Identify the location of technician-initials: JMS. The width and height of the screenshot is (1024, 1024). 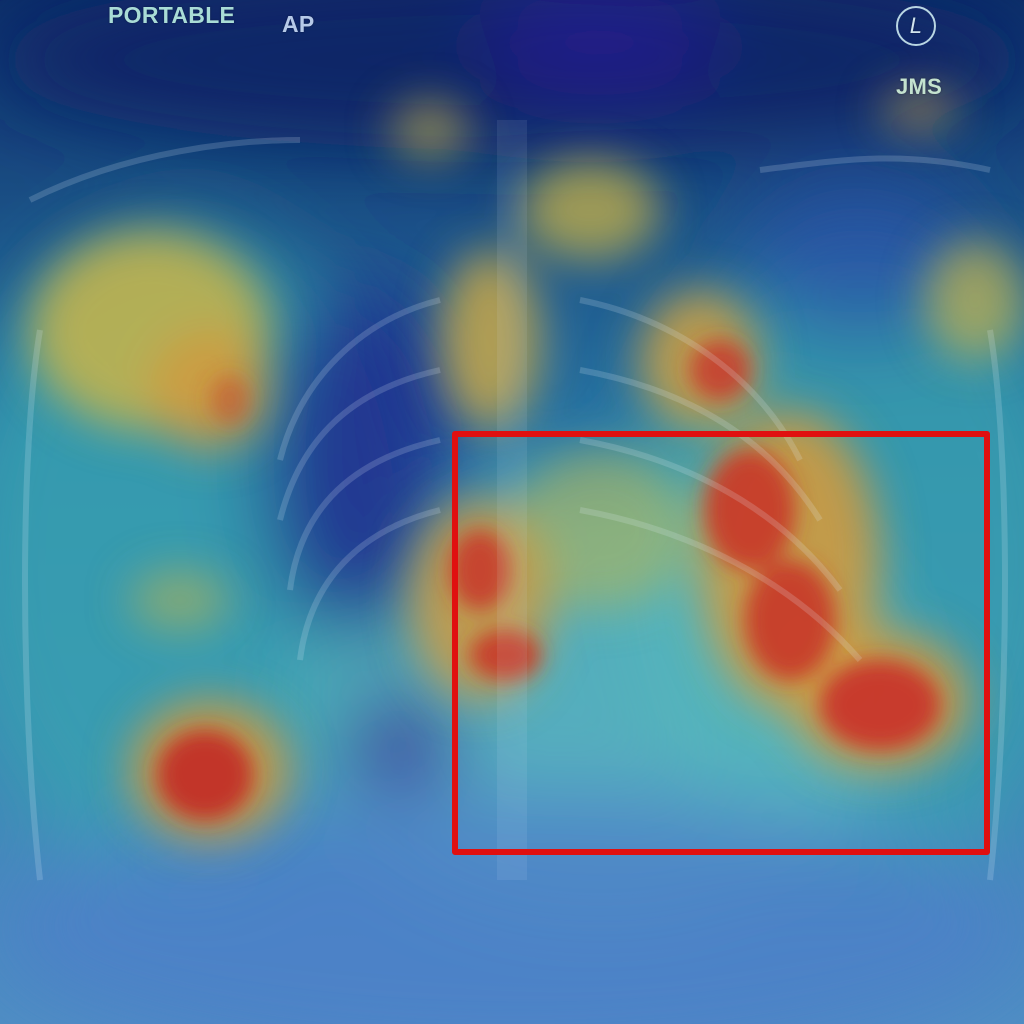
(919, 86).